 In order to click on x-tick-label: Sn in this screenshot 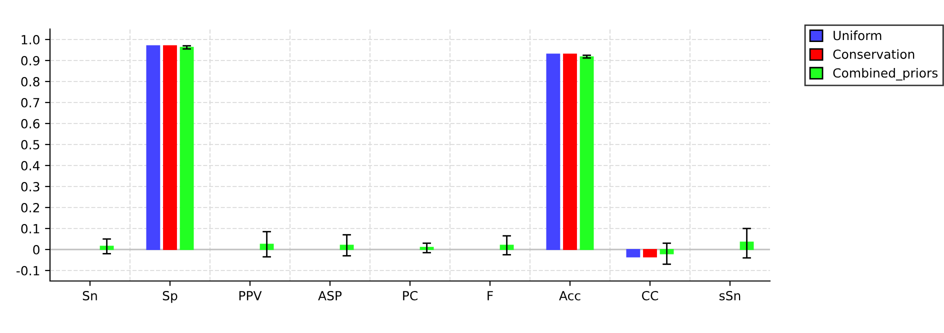, I will do `click(89, 295)`.